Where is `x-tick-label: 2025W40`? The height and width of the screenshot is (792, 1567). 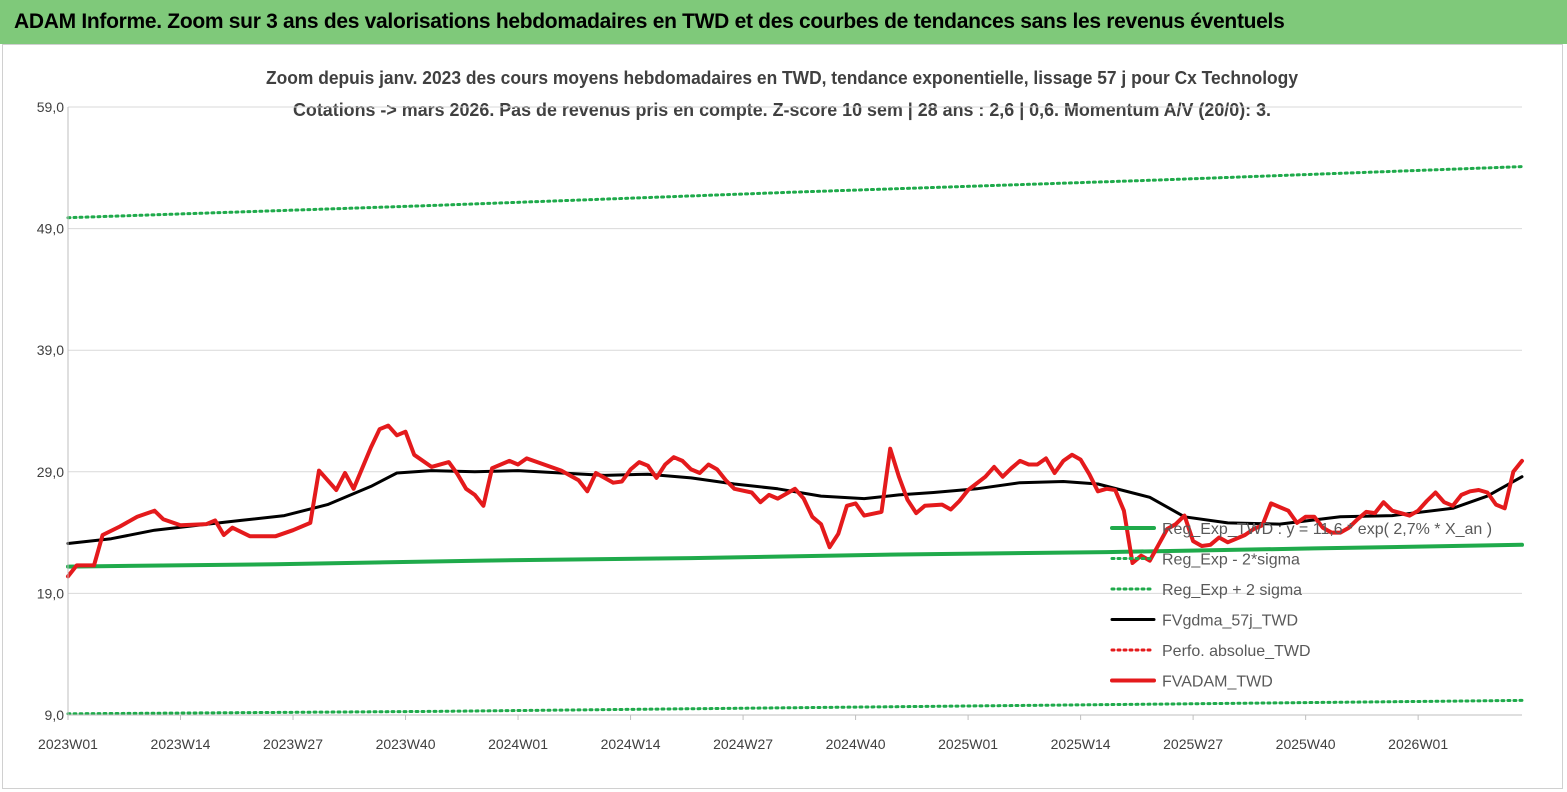 x-tick-label: 2025W40 is located at coordinates (1306, 744).